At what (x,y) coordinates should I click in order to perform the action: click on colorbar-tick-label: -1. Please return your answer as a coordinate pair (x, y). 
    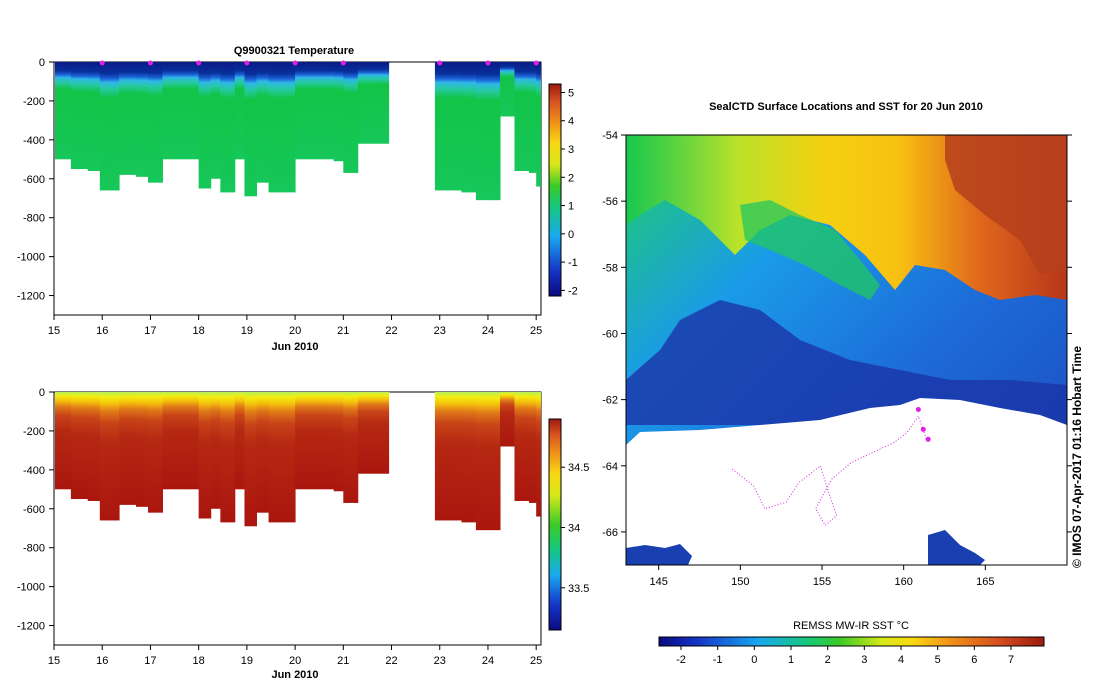
    Looking at the image, I should click on (573, 263).